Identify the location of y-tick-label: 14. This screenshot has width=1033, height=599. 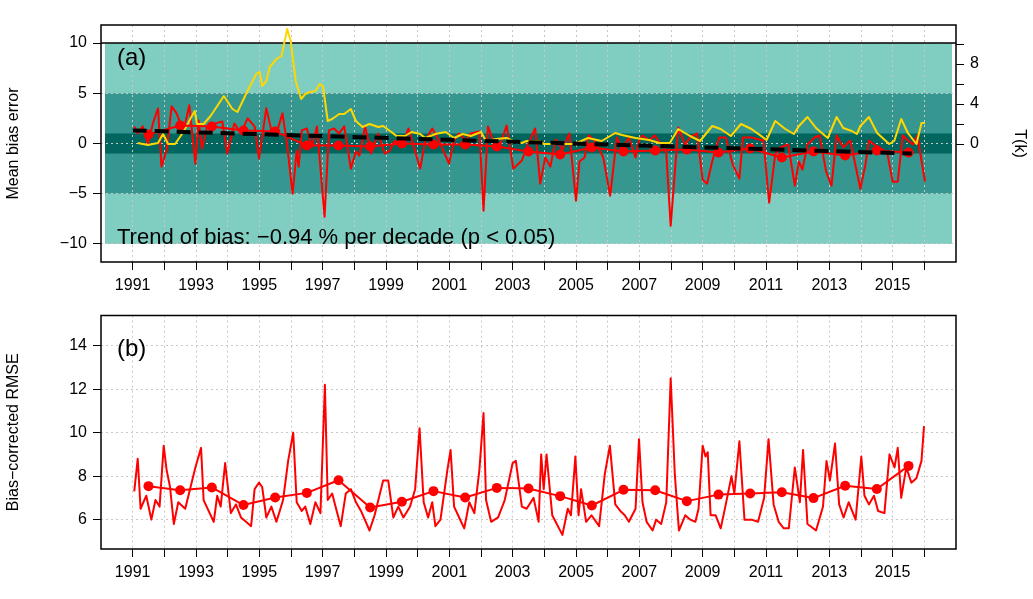
(78, 345).